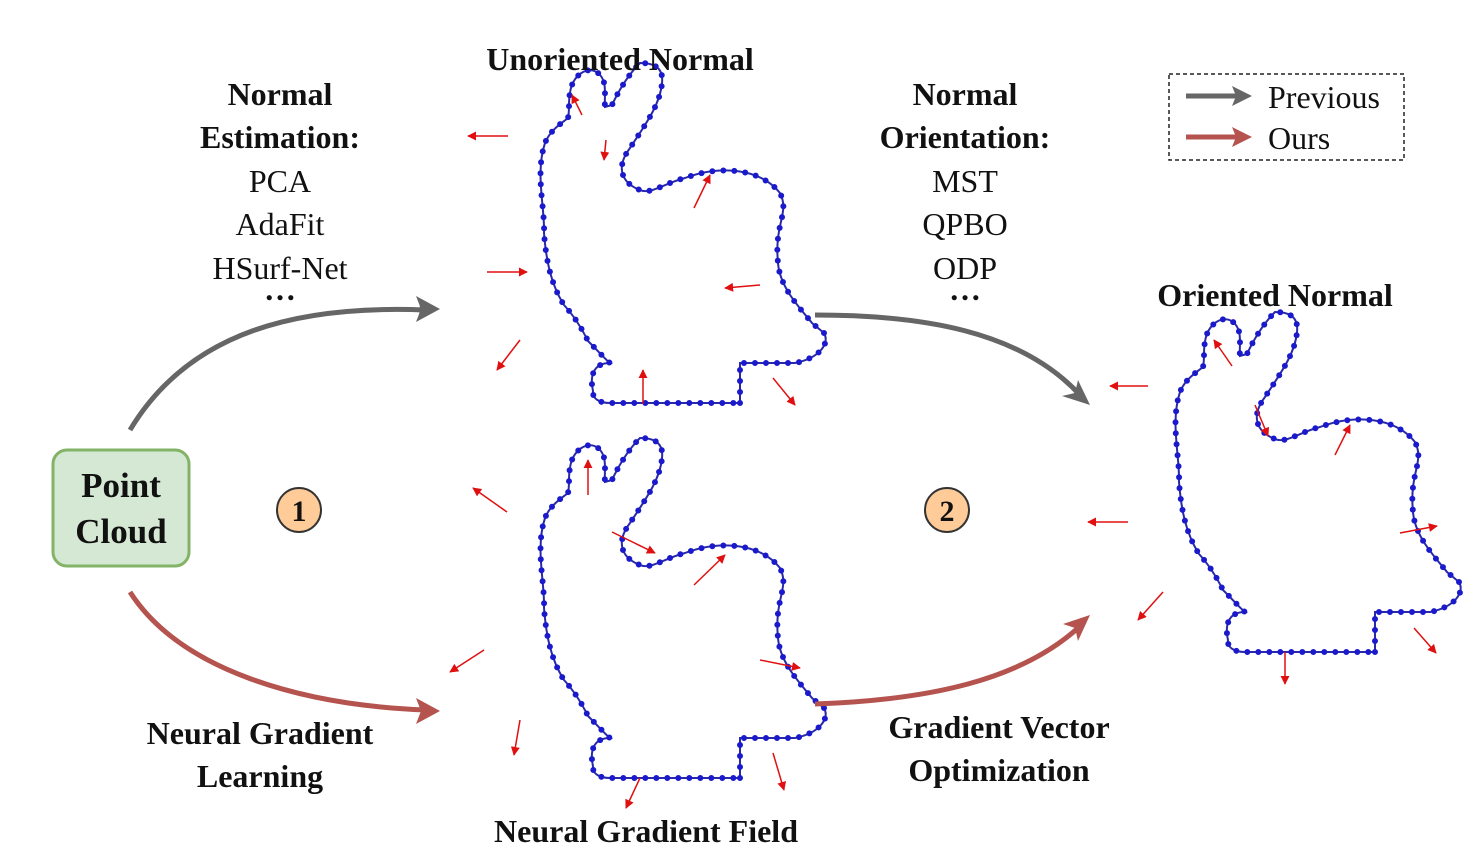 Image resolution: width=1464 pixels, height=867 pixels. What do you see at coordinates (965, 137) in the screenshot?
I see `orientation-title-line2: Orientation:` at bounding box center [965, 137].